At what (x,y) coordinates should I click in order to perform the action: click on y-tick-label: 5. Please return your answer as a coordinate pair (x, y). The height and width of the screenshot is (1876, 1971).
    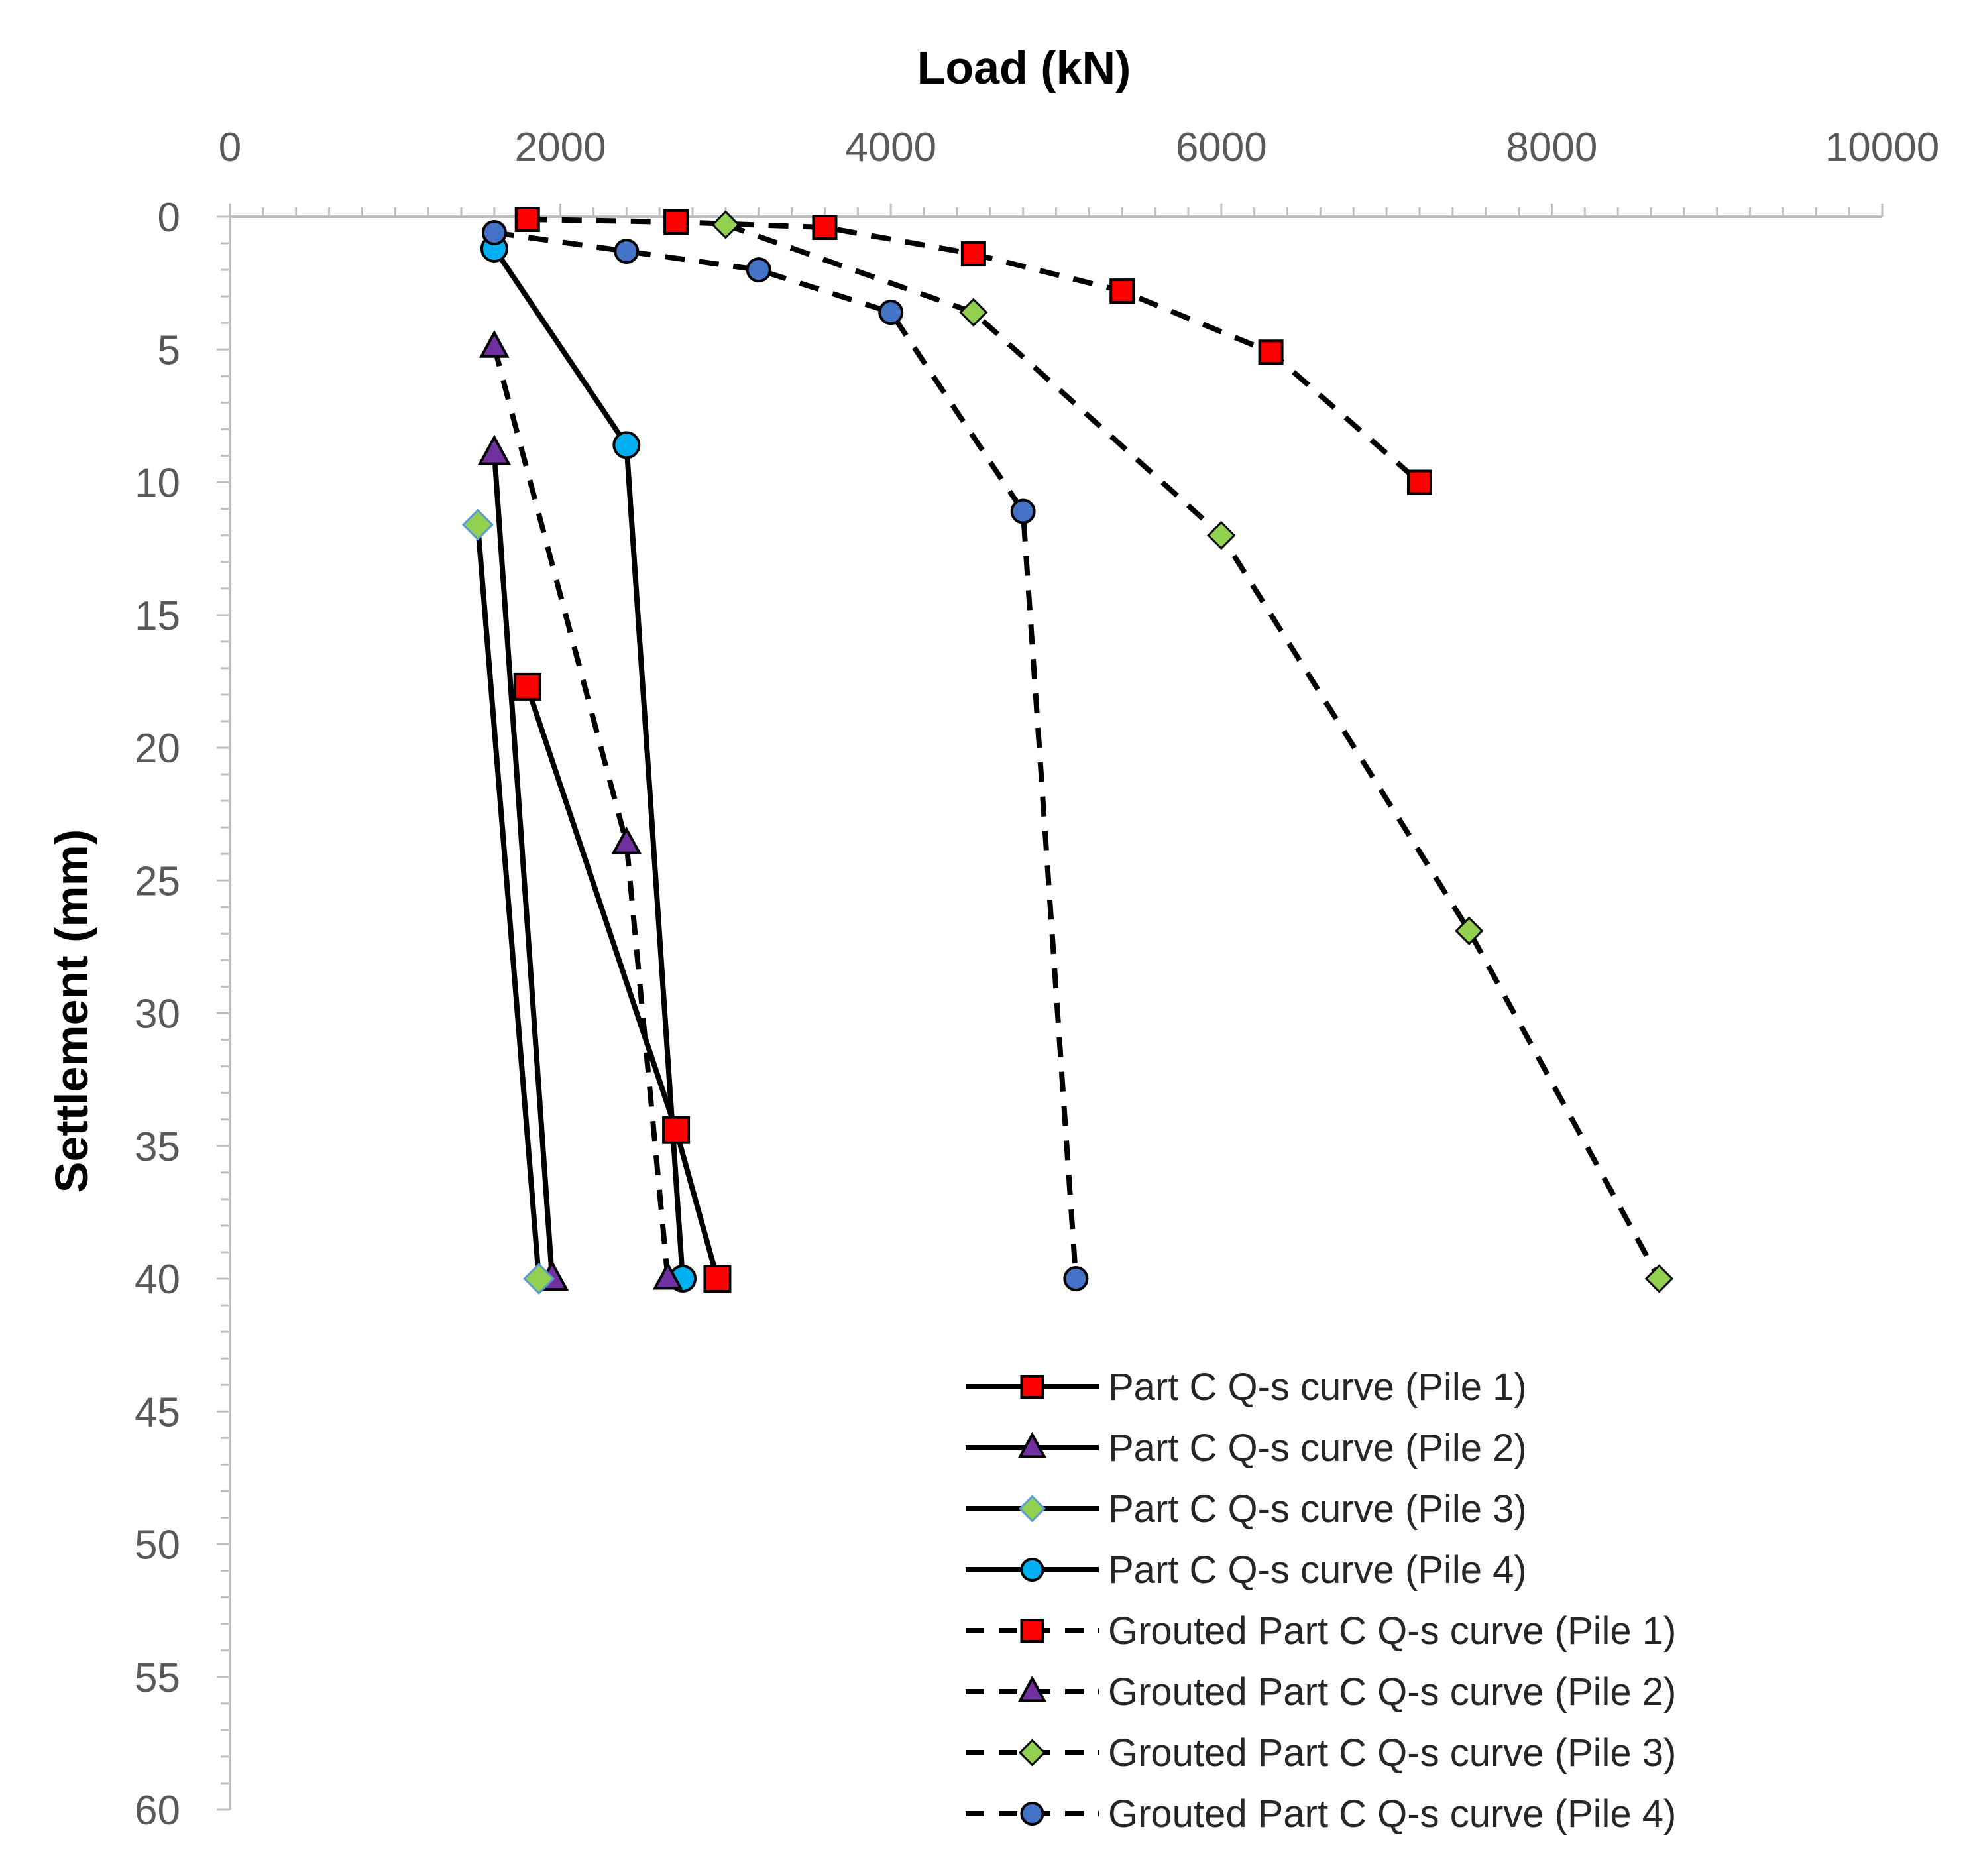
    Looking at the image, I should click on (169, 350).